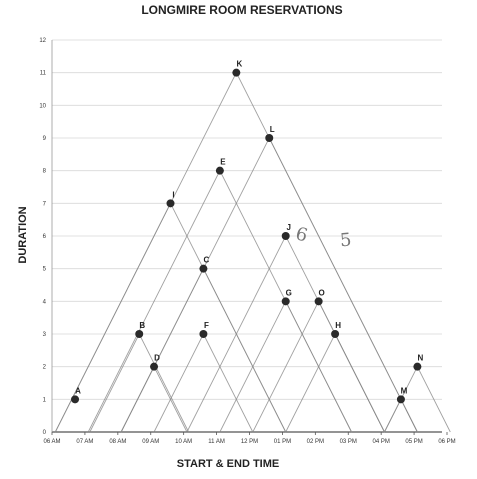 Image resolution: width=477 pixels, height=479 pixels. Describe the element at coordinates (157, 358) in the screenshot. I see `point-label: D` at that location.